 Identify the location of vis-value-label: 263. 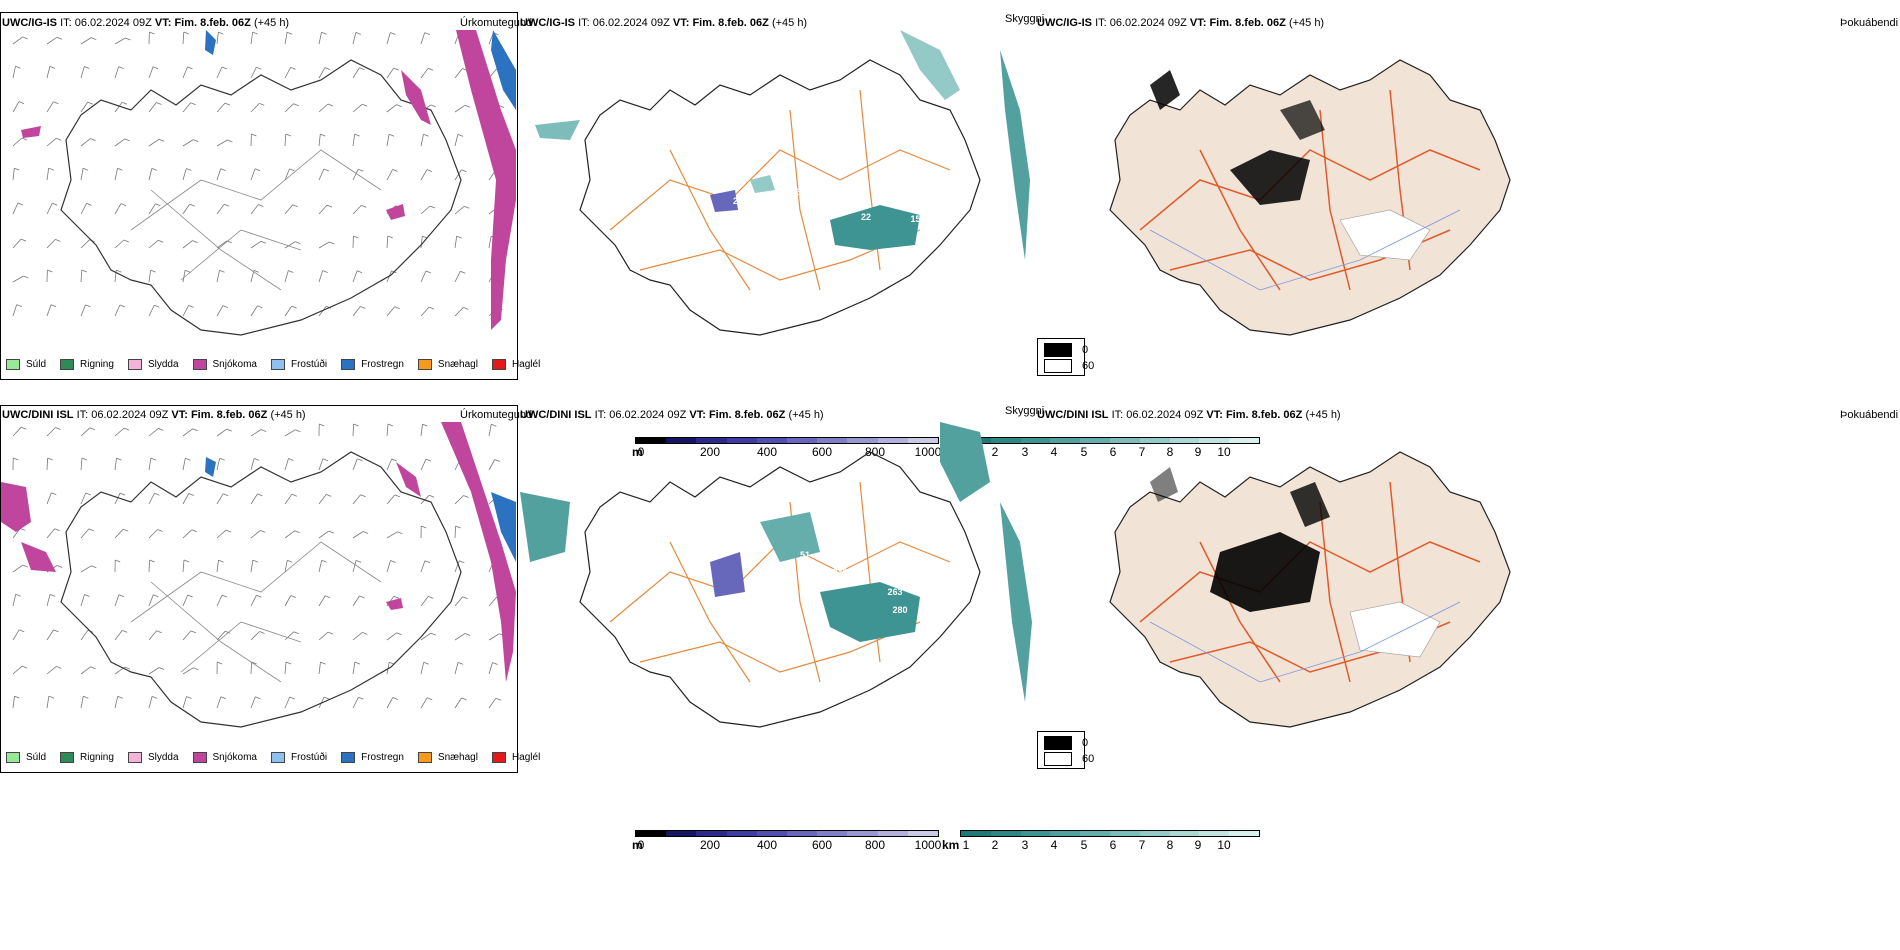
(895, 592).